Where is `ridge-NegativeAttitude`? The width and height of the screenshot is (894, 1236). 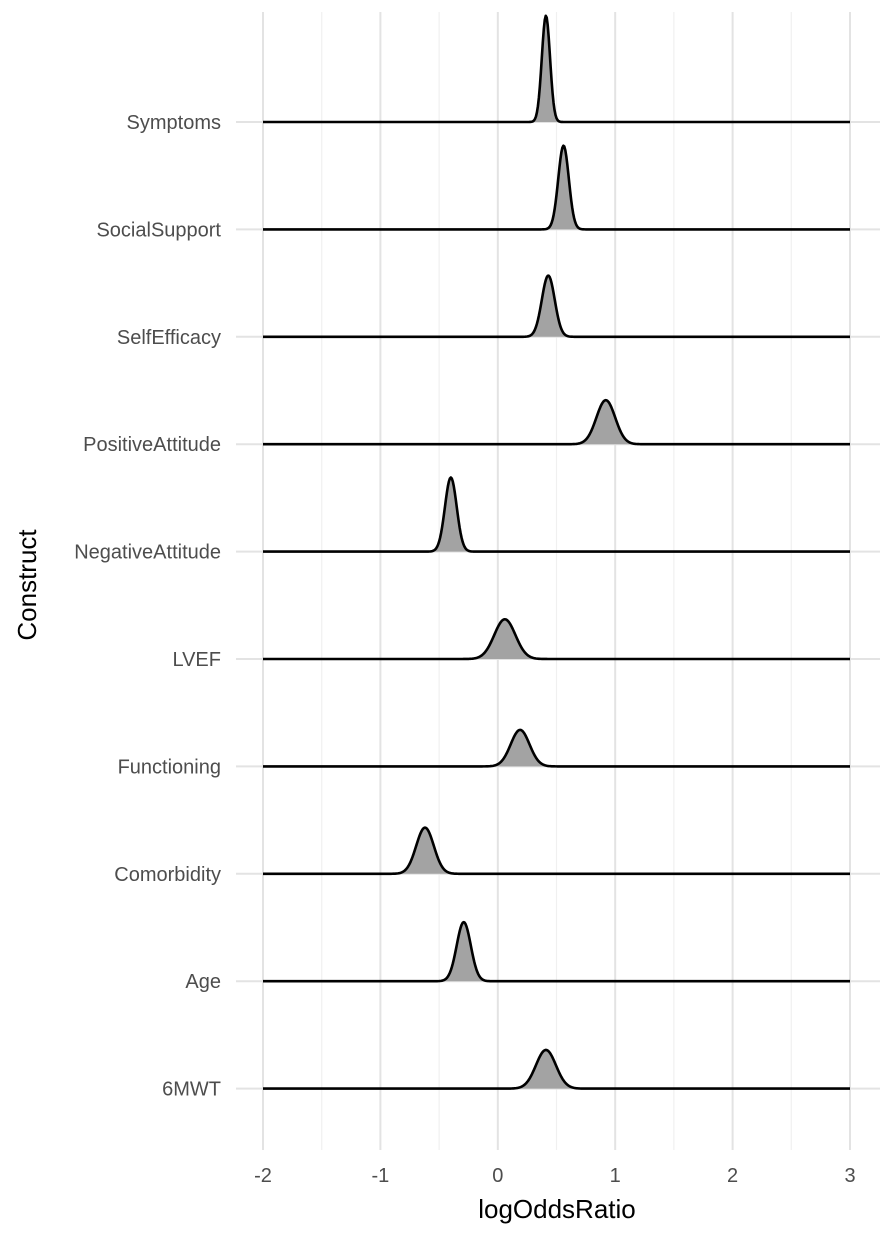 ridge-NegativeAttitude is located at coordinates (556, 514).